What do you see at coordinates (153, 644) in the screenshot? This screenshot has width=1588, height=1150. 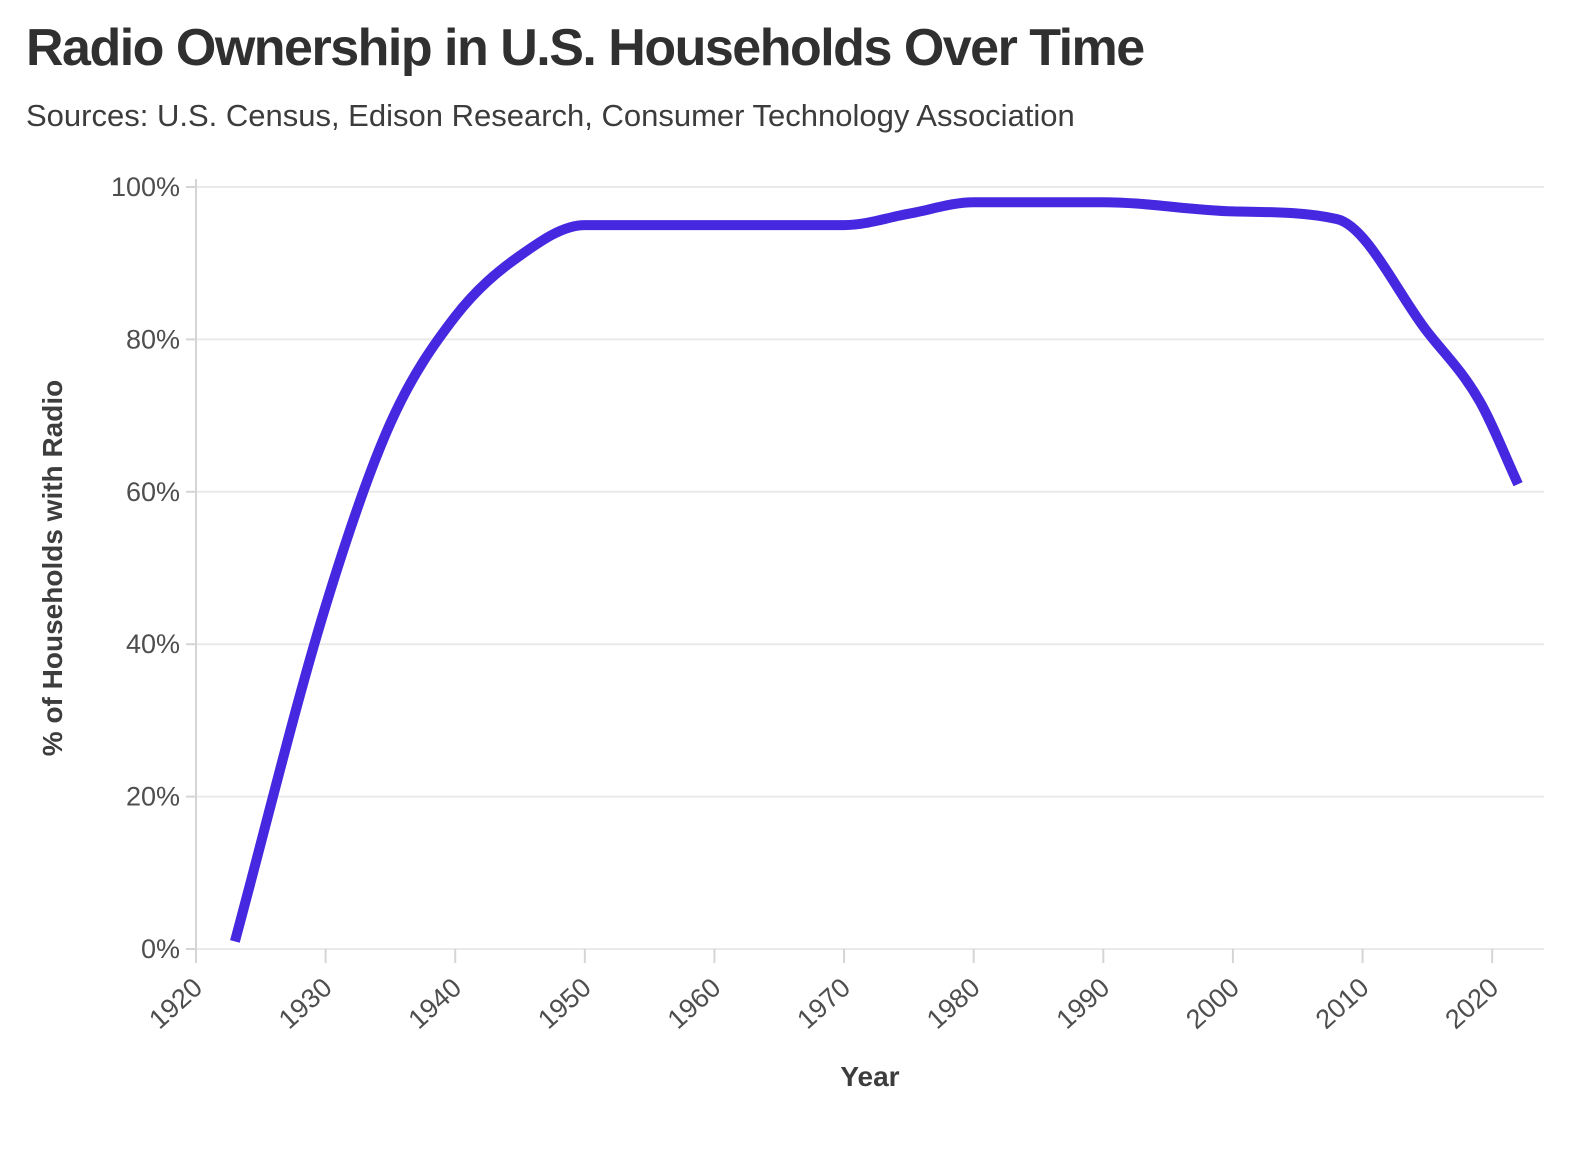 I see `y-tick-label-40: 40%` at bounding box center [153, 644].